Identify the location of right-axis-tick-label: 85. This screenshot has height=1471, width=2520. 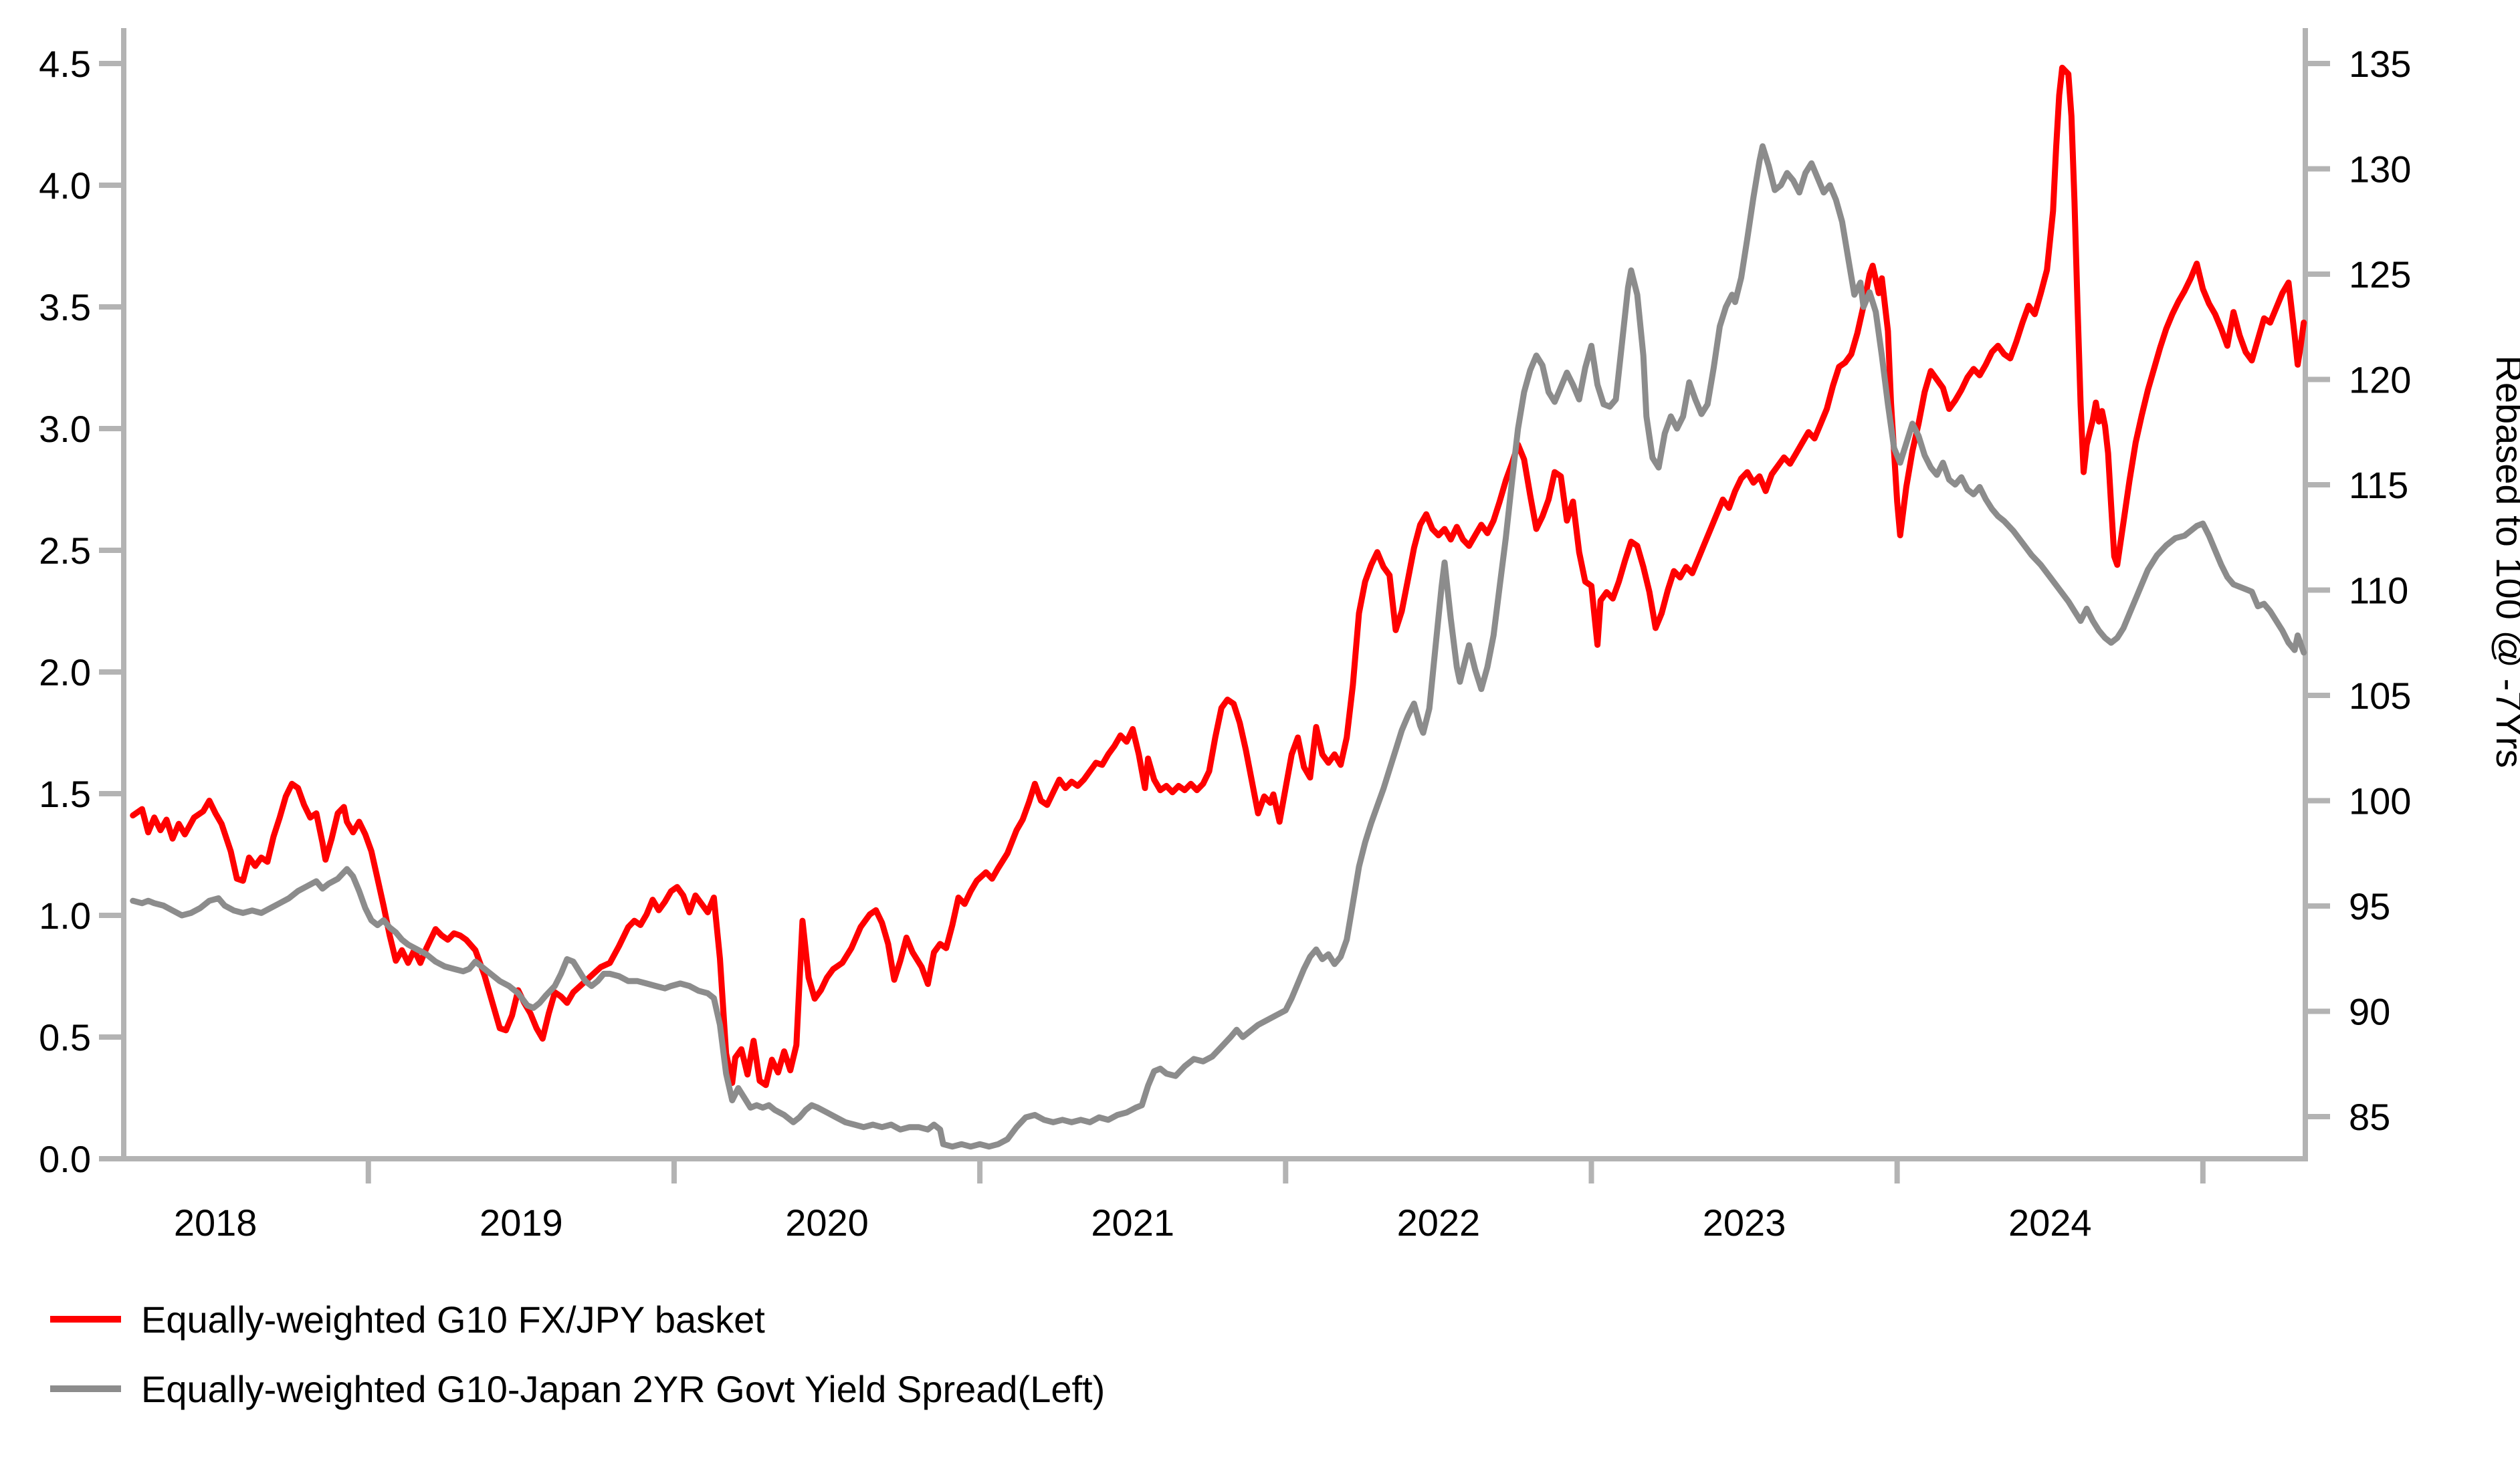
(2369, 1117).